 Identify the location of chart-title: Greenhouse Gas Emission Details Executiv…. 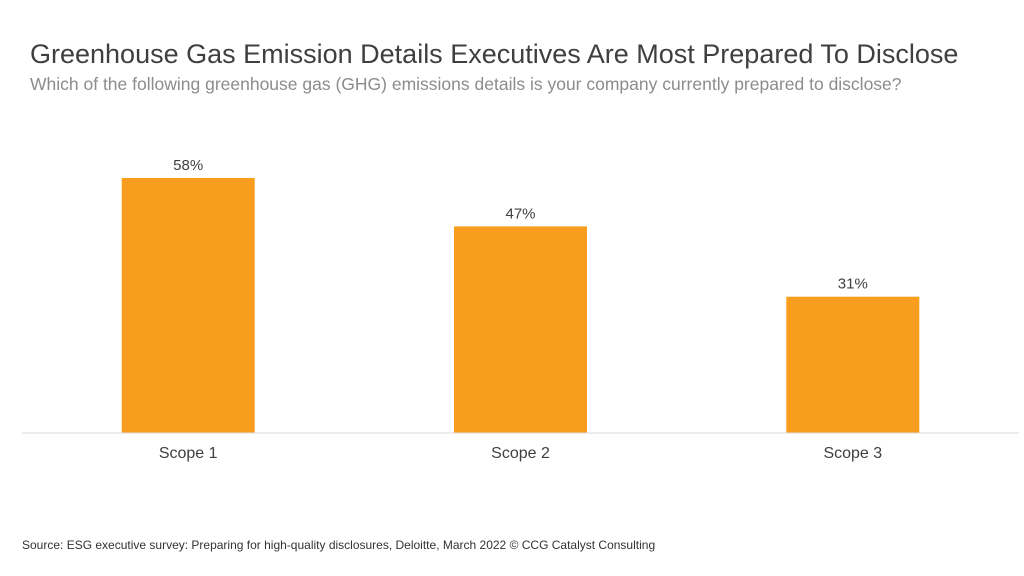
(494, 54).